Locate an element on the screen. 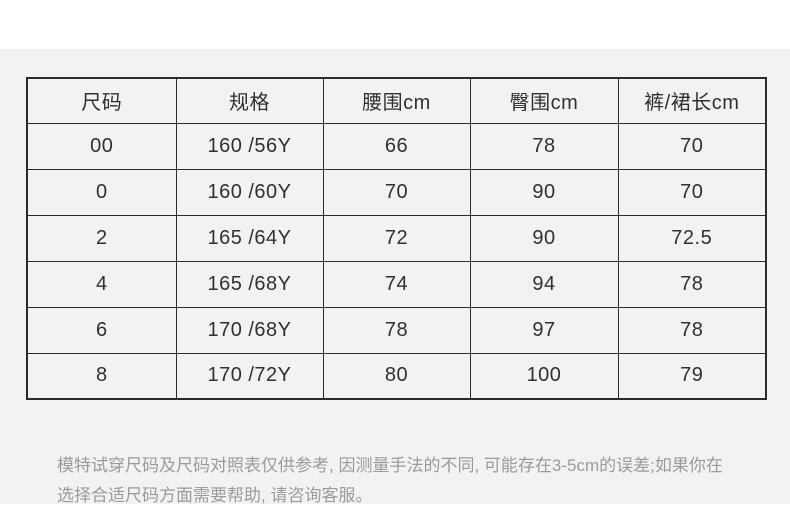 This screenshot has height=511, width=790. table-row: 2 165 /64Y 72 90 72.5 is located at coordinates (396, 238).